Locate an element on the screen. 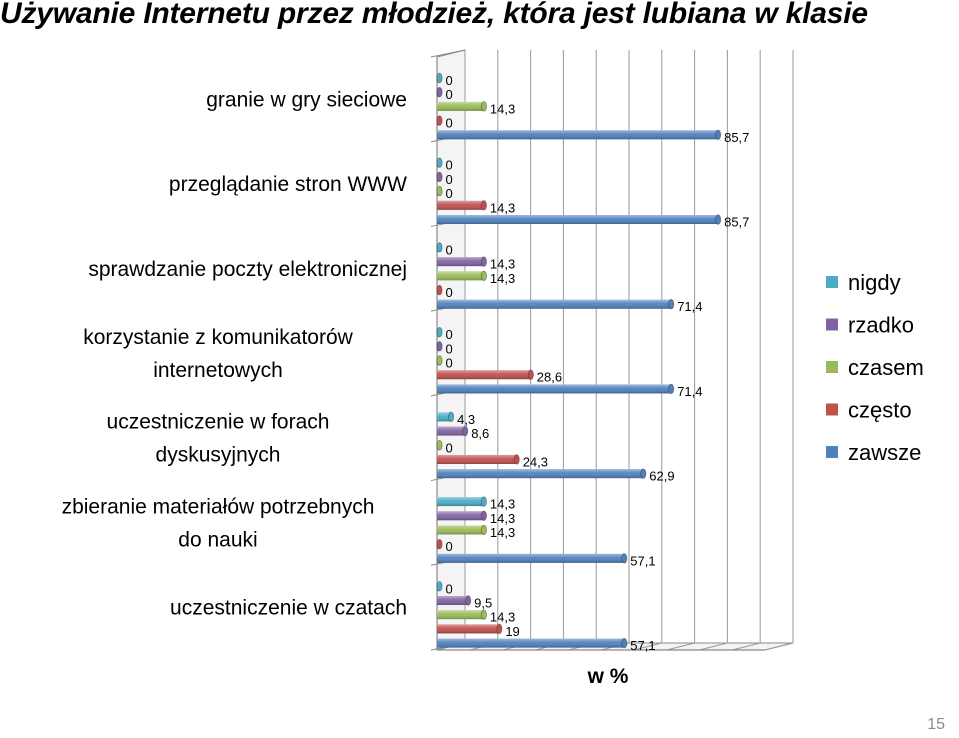 The image size is (959, 738). legend-item-zawsze: zawsze is located at coordinates (873, 452).